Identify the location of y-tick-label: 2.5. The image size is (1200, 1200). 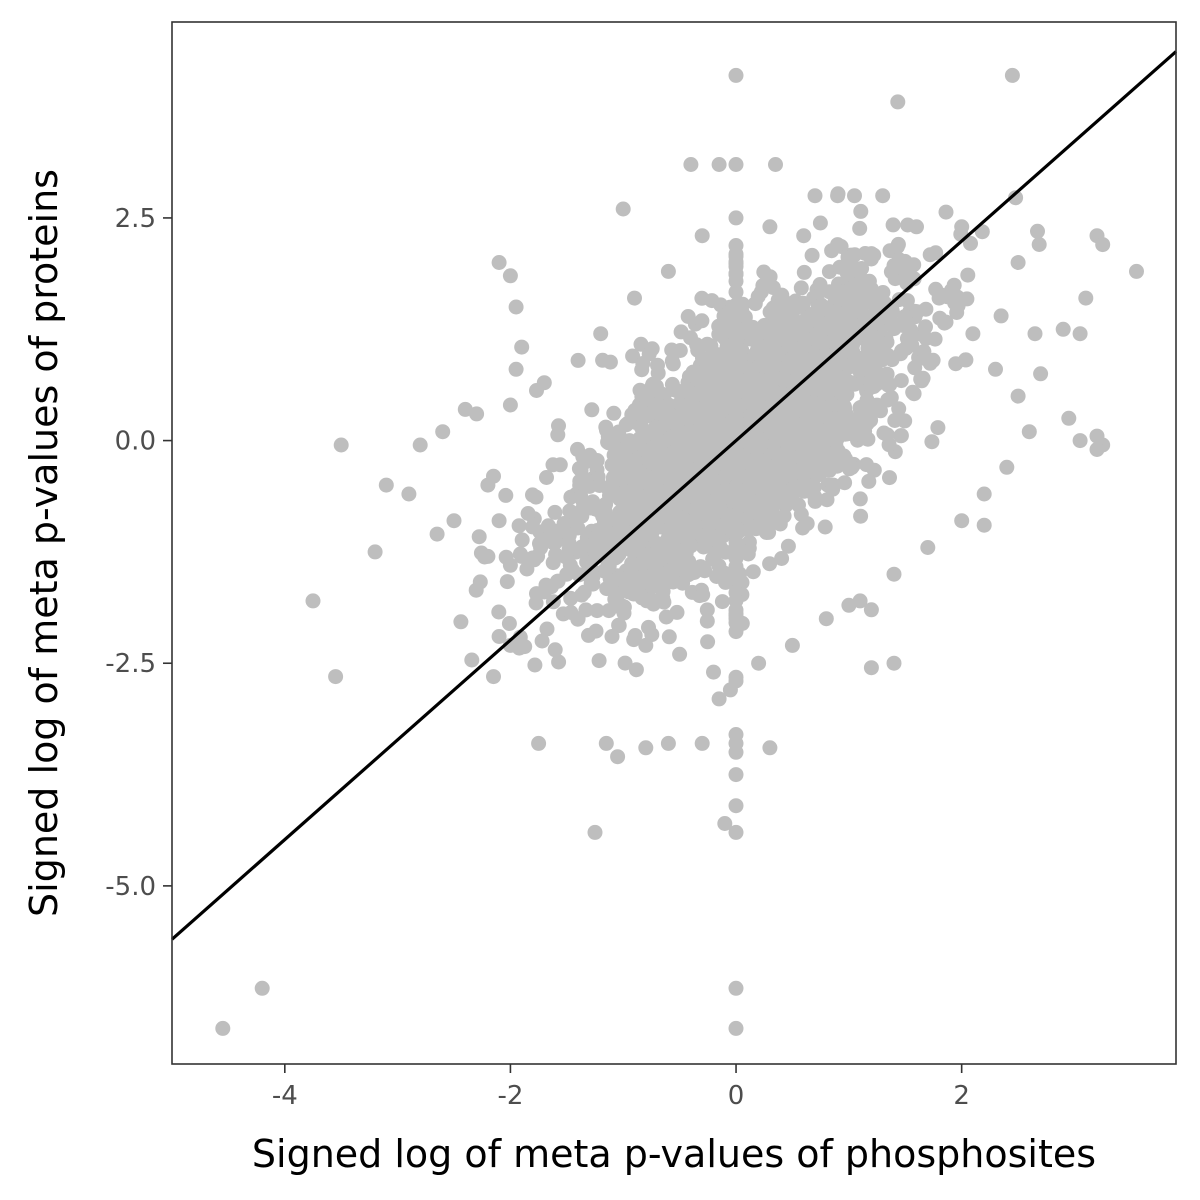
(135, 219).